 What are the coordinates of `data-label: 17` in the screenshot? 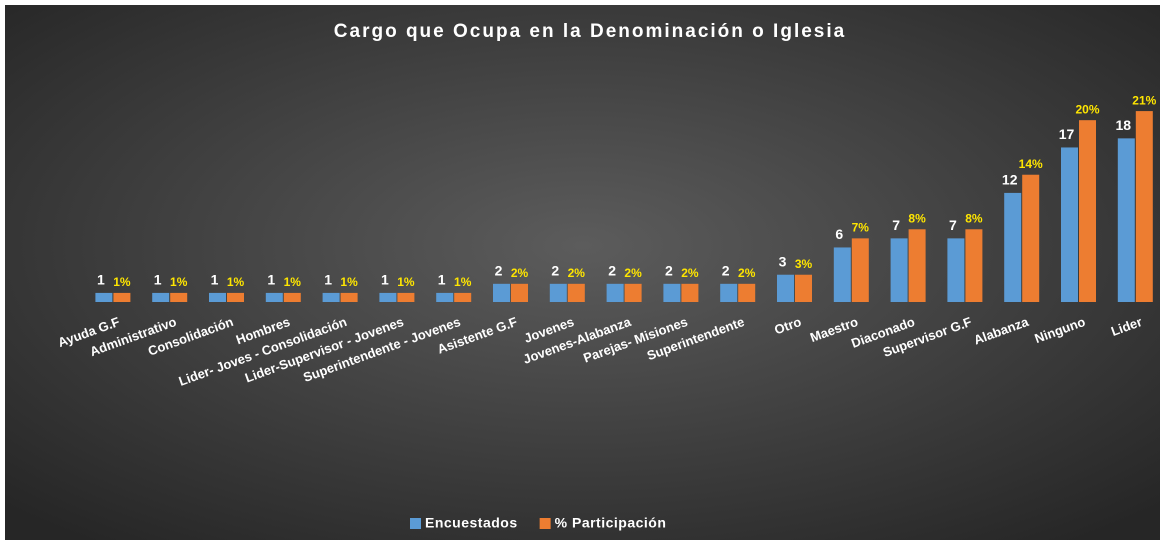 It's located at (1067, 134).